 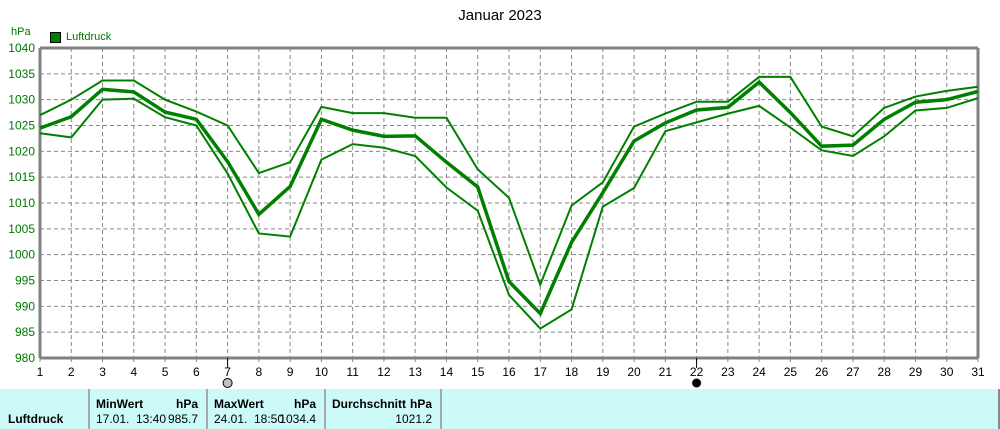 I want to click on y-tick-label: 1040, so click(x=21, y=48).